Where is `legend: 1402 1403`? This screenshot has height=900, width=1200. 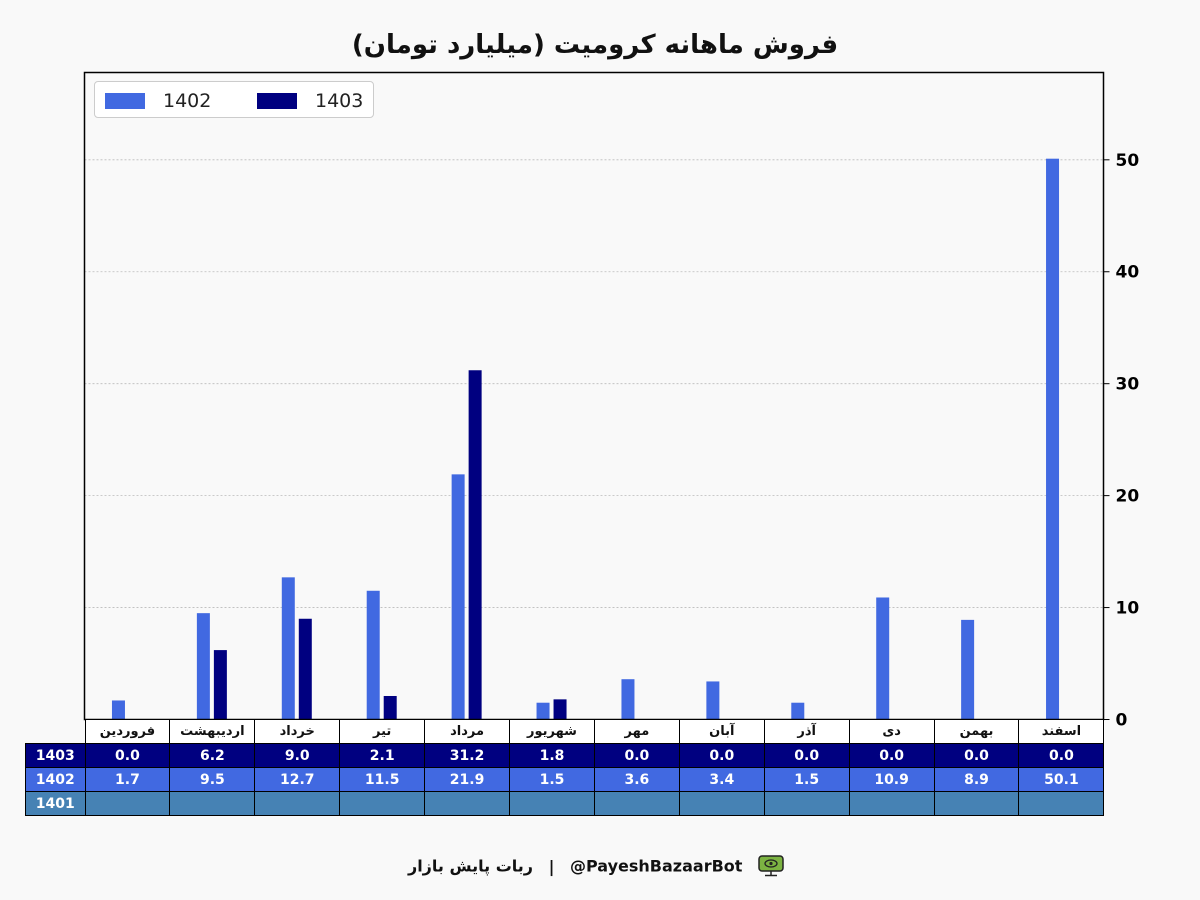
legend: 1402 1403 is located at coordinates (234, 99).